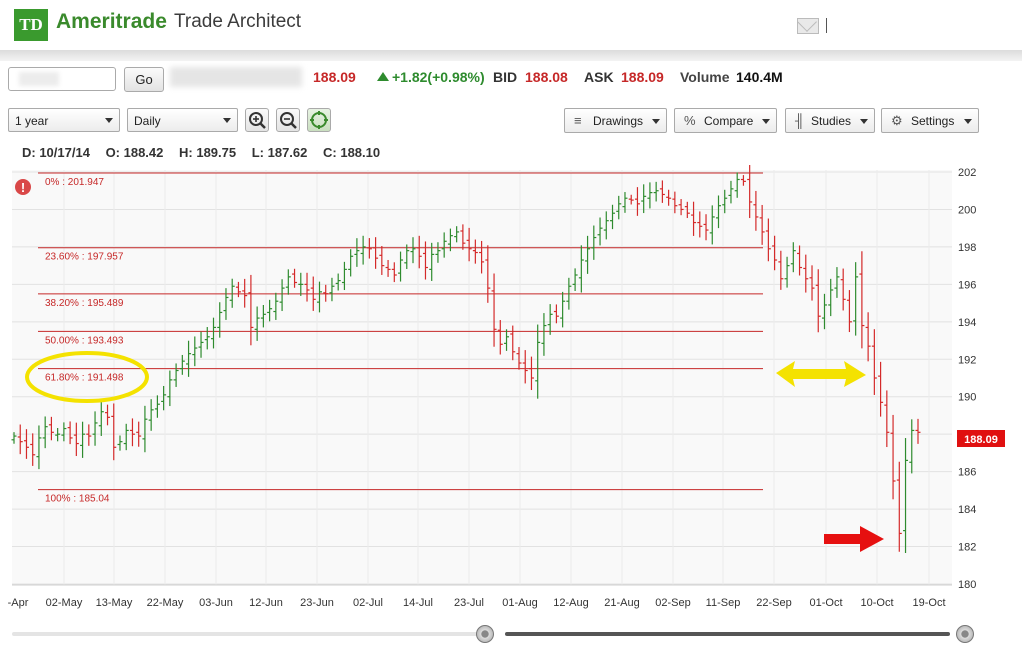 The height and width of the screenshot is (653, 1022). What do you see at coordinates (236, 77) in the screenshot?
I see `symbol-name-redacted` at bounding box center [236, 77].